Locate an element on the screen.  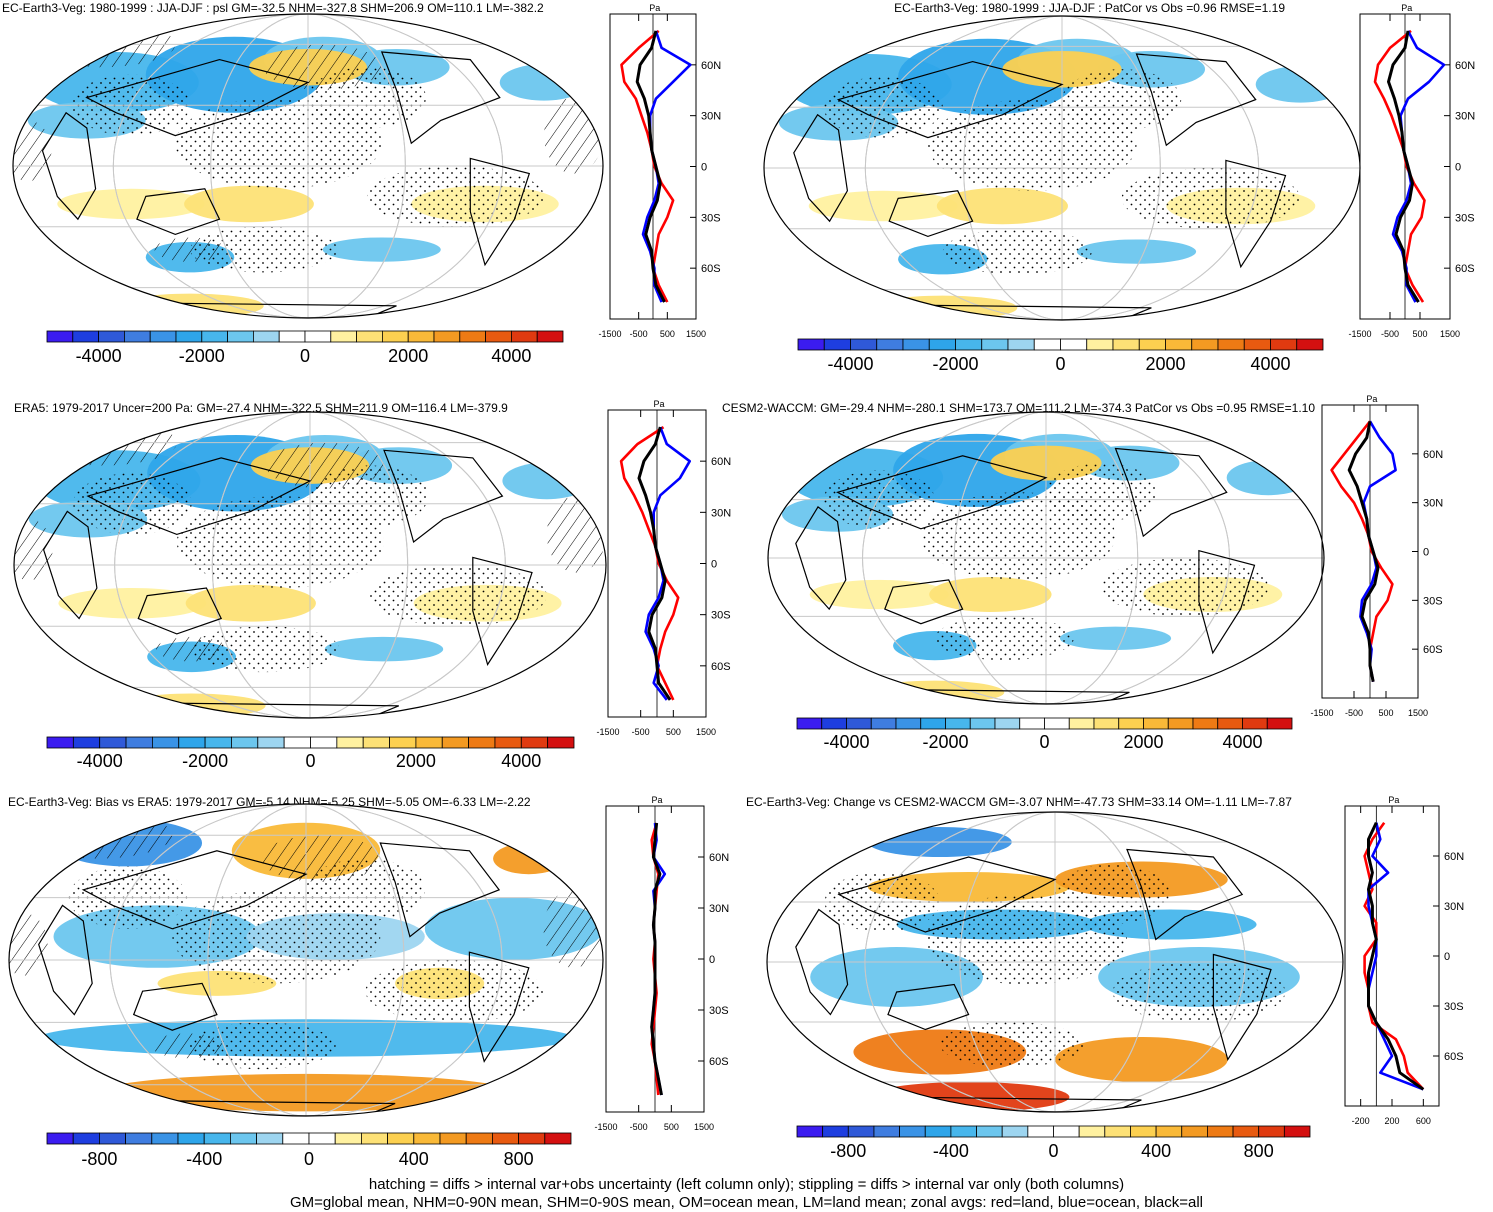
colorbar-tick-label: -800 is located at coordinates (848, 1151).